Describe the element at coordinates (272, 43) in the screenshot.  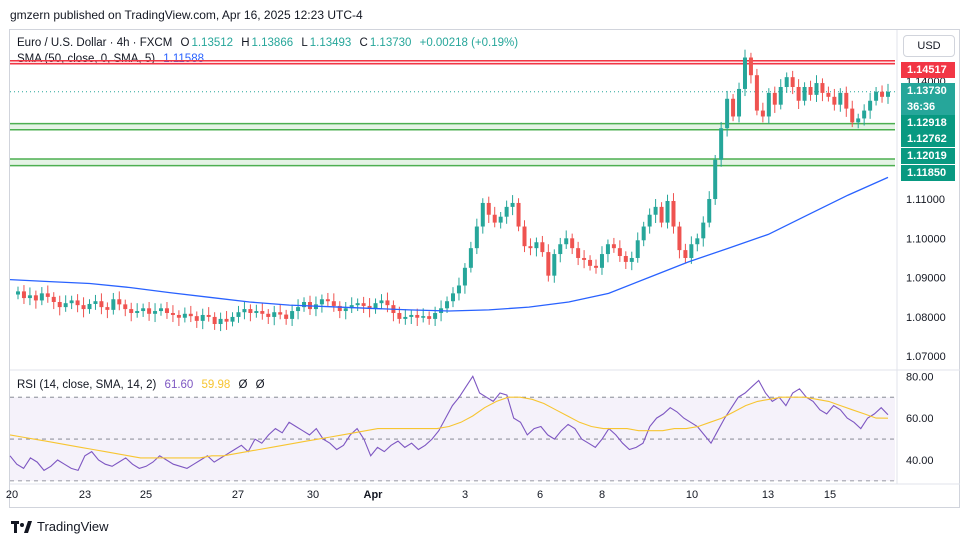
I see `high-value: 1.13866` at that location.